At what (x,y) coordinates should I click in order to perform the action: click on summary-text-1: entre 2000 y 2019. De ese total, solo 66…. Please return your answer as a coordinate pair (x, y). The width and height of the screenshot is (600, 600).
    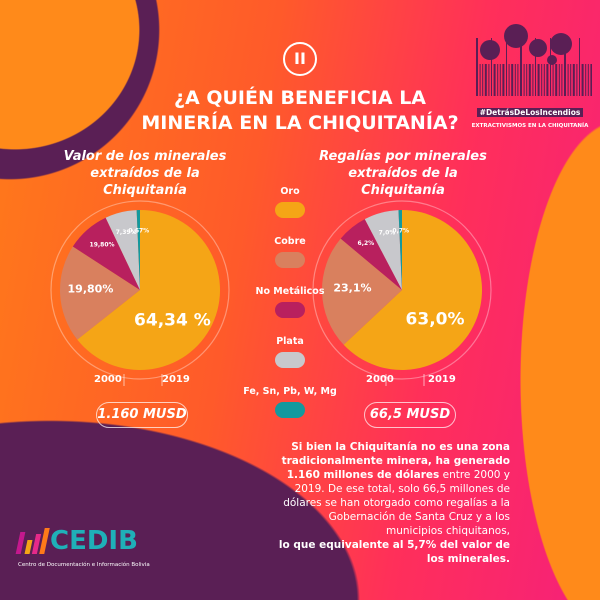
    Looking at the image, I should click on (396, 503).